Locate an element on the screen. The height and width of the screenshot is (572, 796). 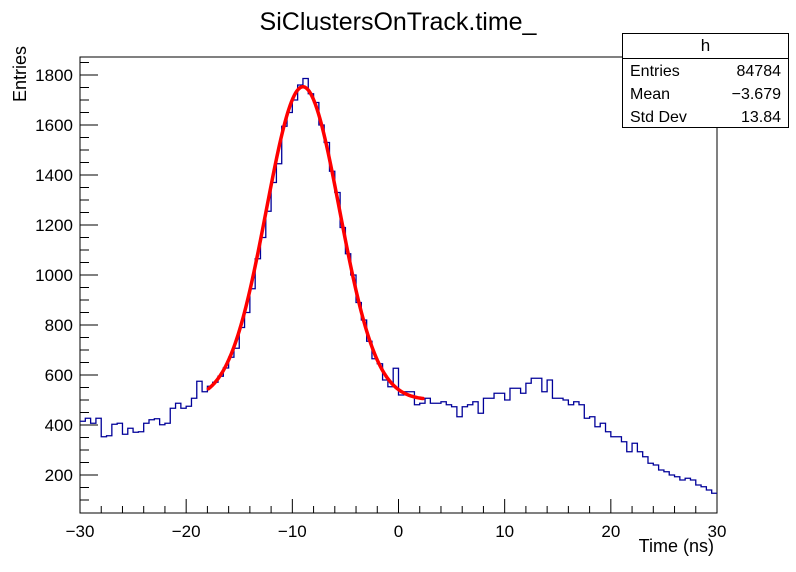
x-tick-label: 20 is located at coordinates (610, 531).